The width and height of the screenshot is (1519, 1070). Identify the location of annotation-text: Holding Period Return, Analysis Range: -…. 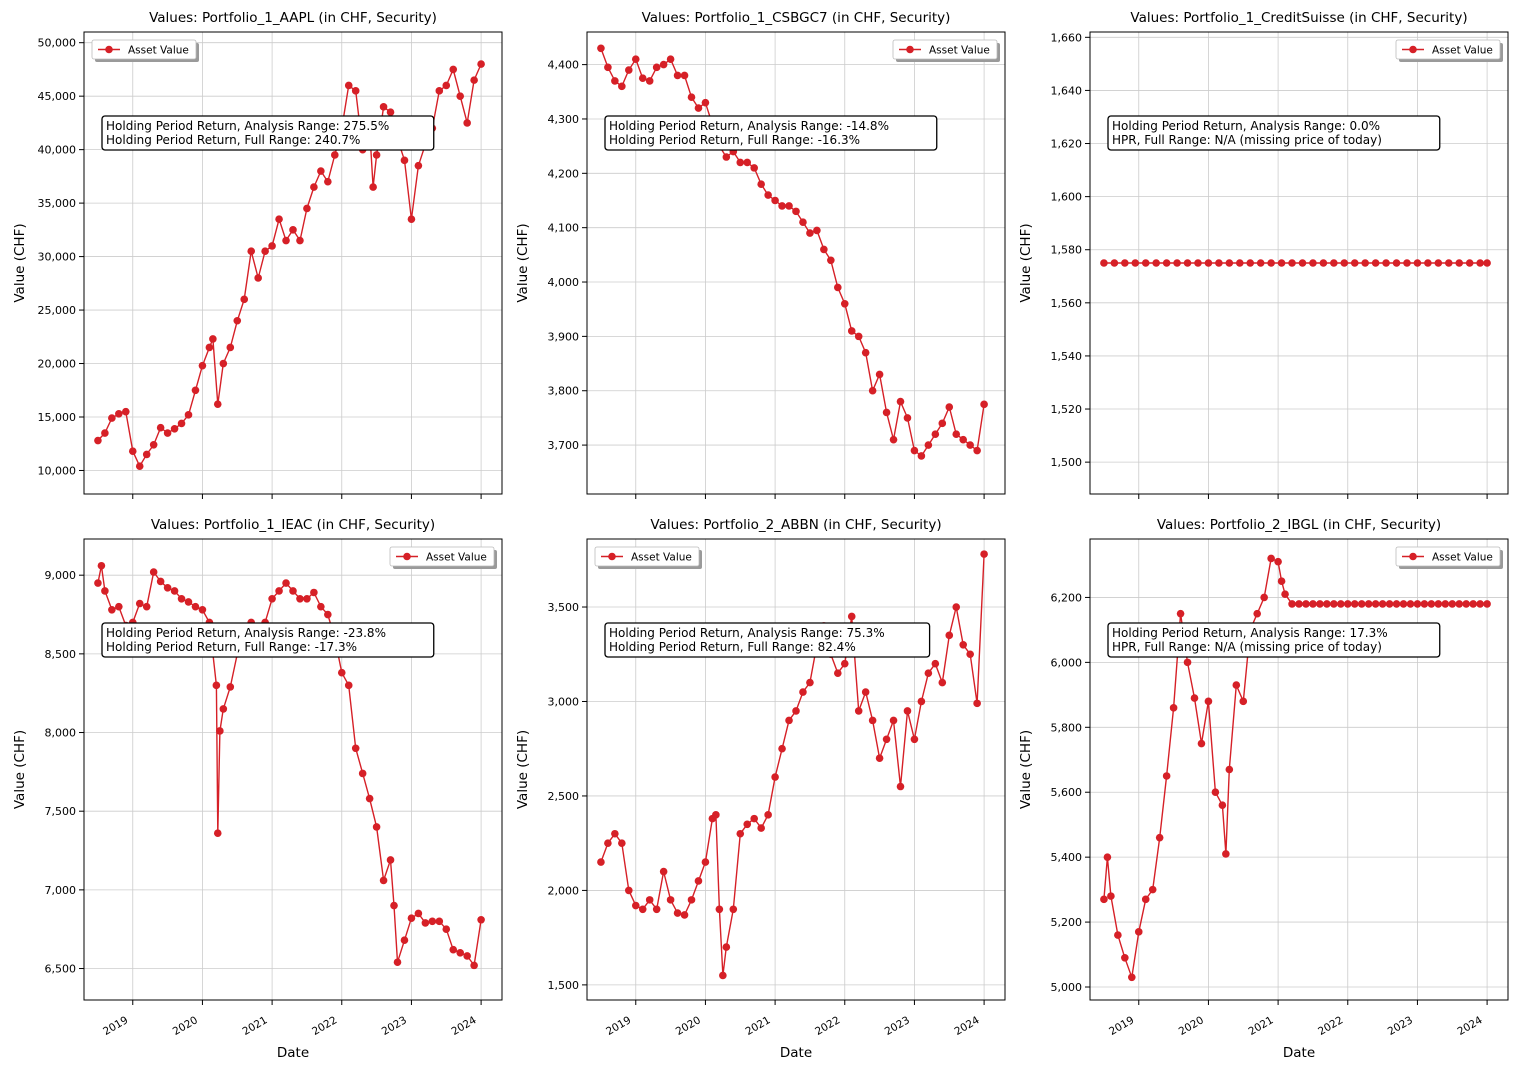
(749, 126).